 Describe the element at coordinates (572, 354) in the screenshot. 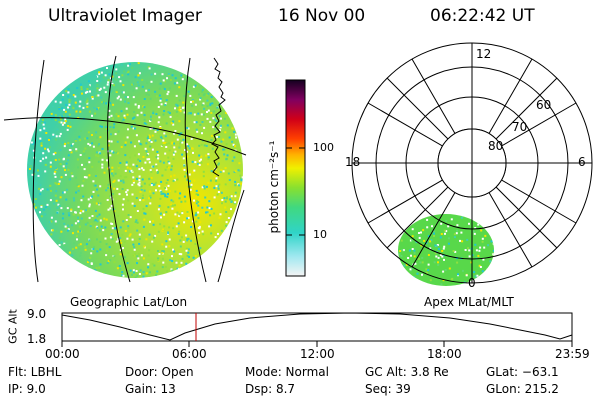

I see `time-label-2359: 23:59` at that location.